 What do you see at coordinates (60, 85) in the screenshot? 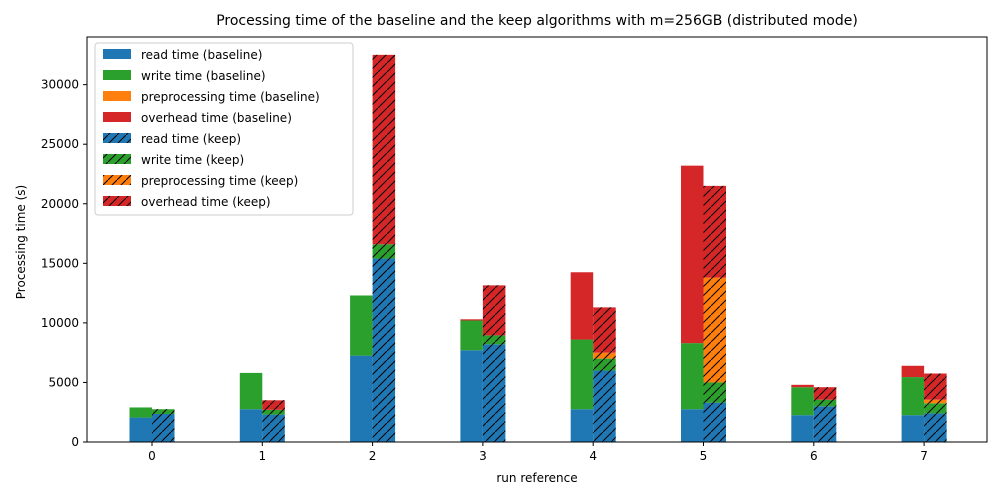
I see `y-tick-label: 30000` at bounding box center [60, 85].